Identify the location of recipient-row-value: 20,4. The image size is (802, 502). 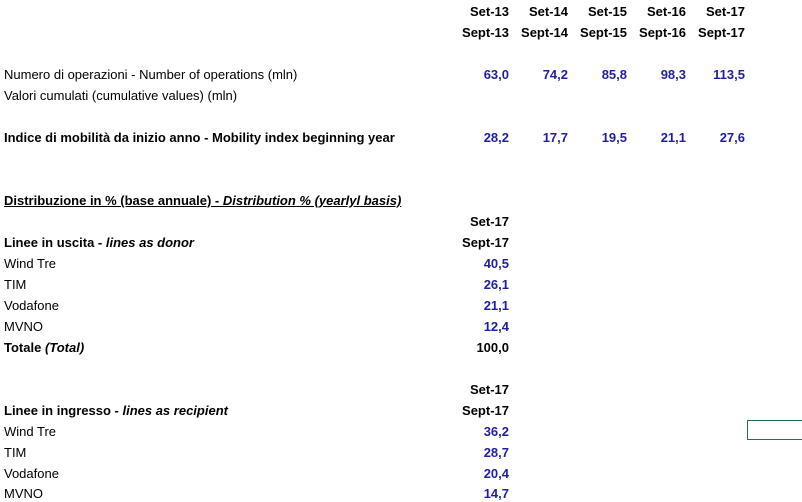
(496, 473).